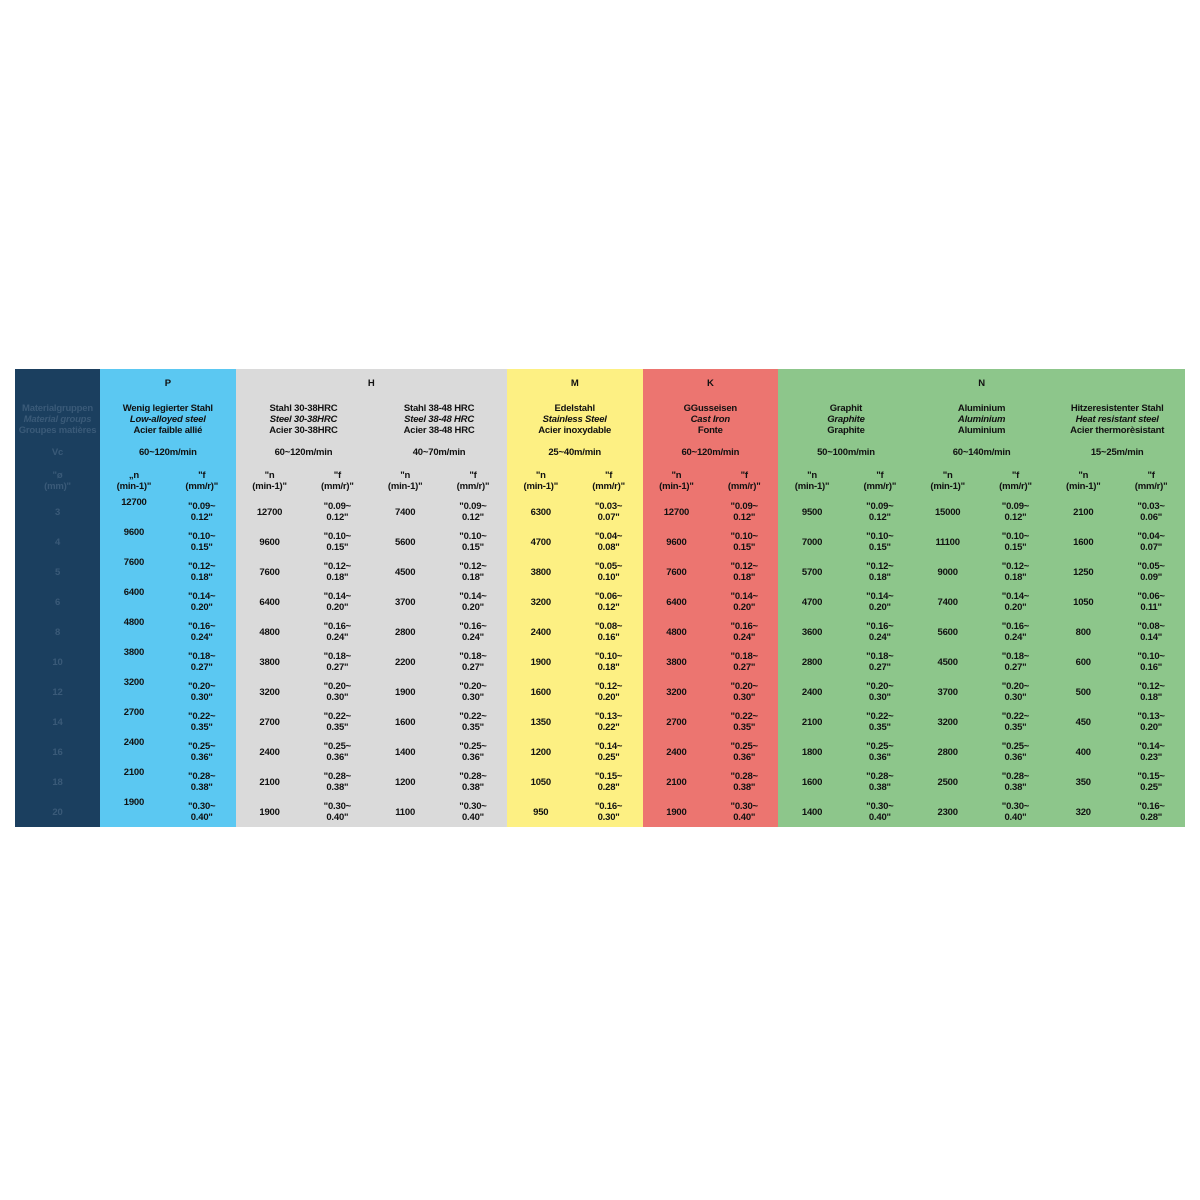  Describe the element at coordinates (608, 752) in the screenshot. I see `feed-cell: "0.14~ 0.25"` at that location.